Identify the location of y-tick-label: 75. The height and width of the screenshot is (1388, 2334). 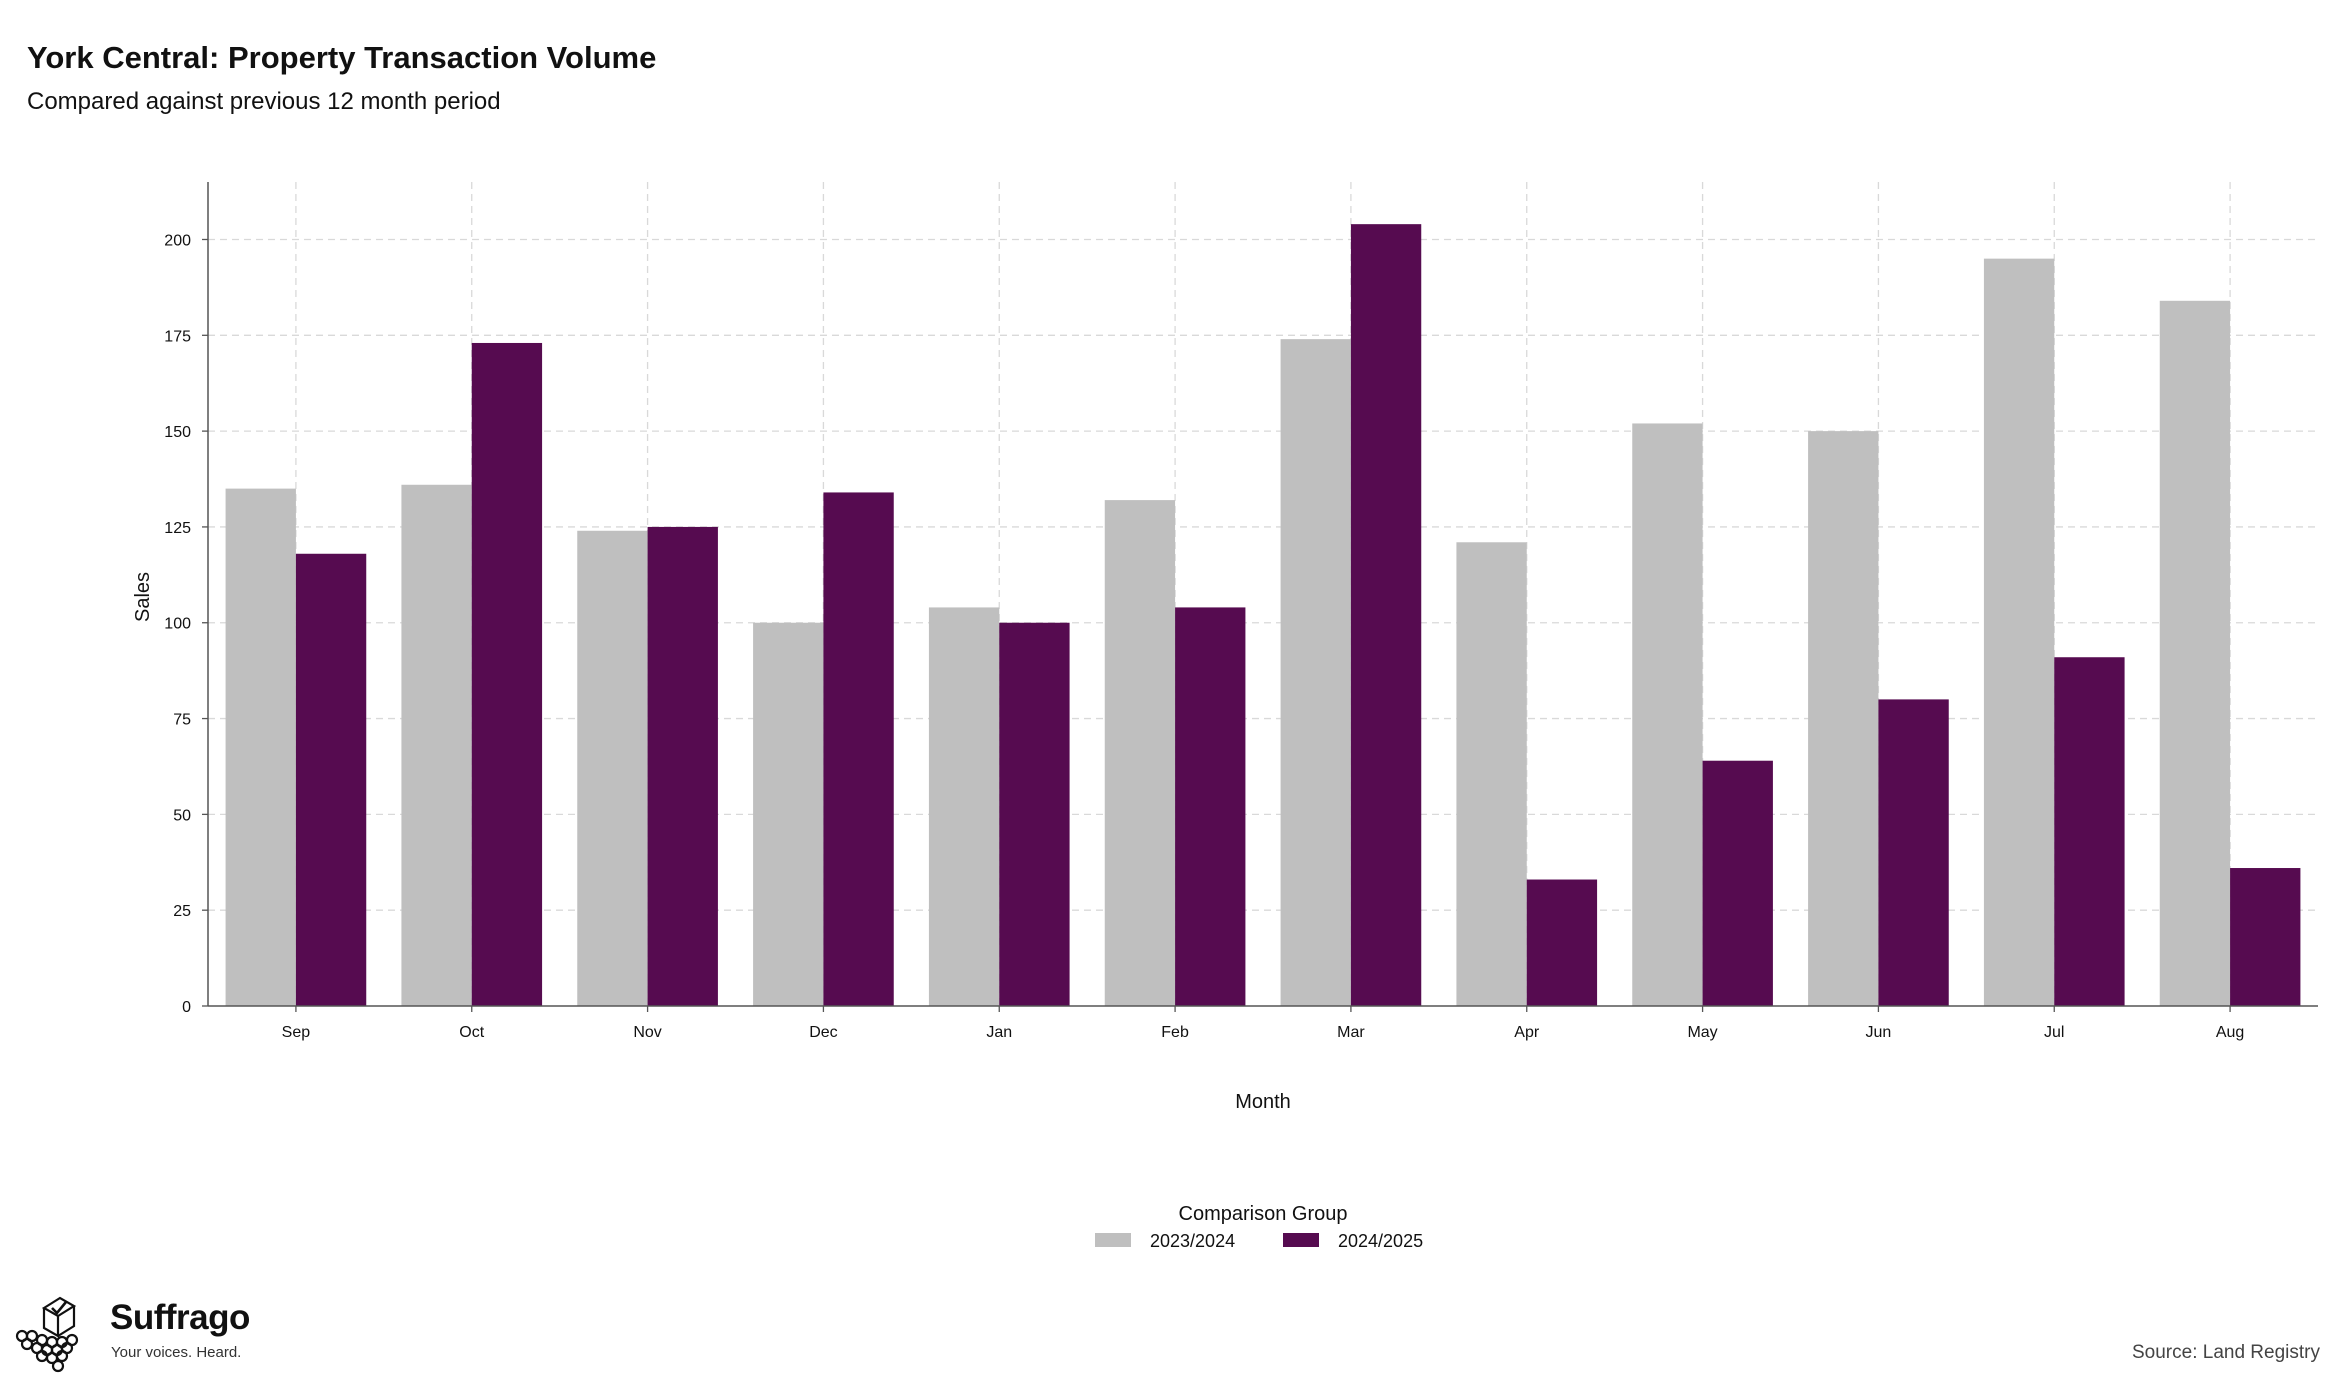
(182, 720).